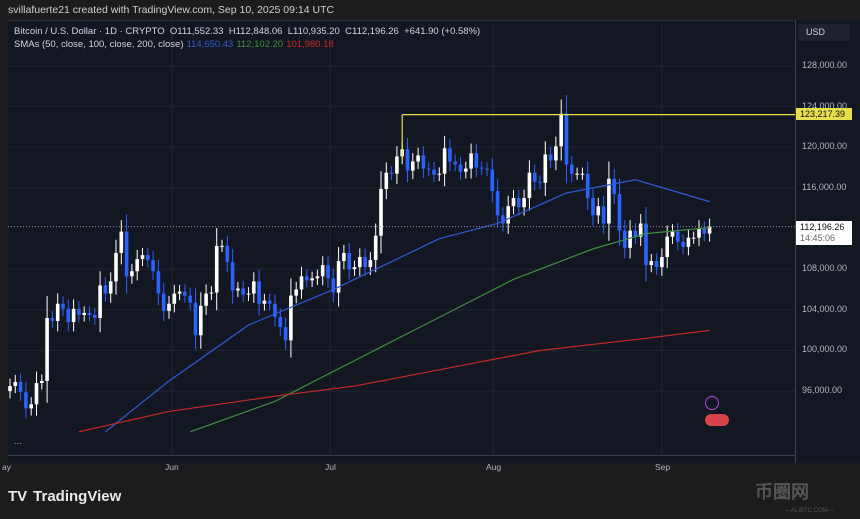 This screenshot has height=519, width=860. What do you see at coordinates (717, 420) in the screenshot?
I see `earnings-flags-icon` at bounding box center [717, 420].